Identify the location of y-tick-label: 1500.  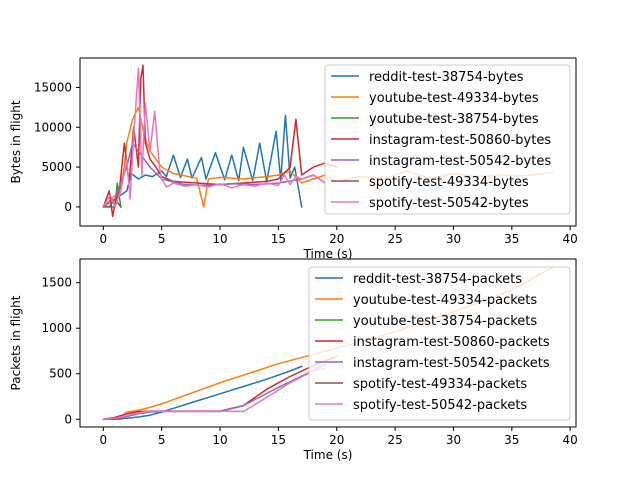
(56, 283).